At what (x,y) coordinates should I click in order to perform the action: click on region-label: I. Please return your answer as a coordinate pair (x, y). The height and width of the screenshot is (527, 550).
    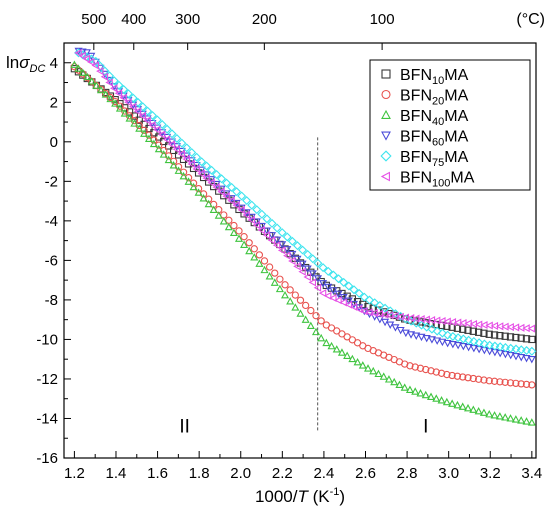
    Looking at the image, I should click on (425, 426).